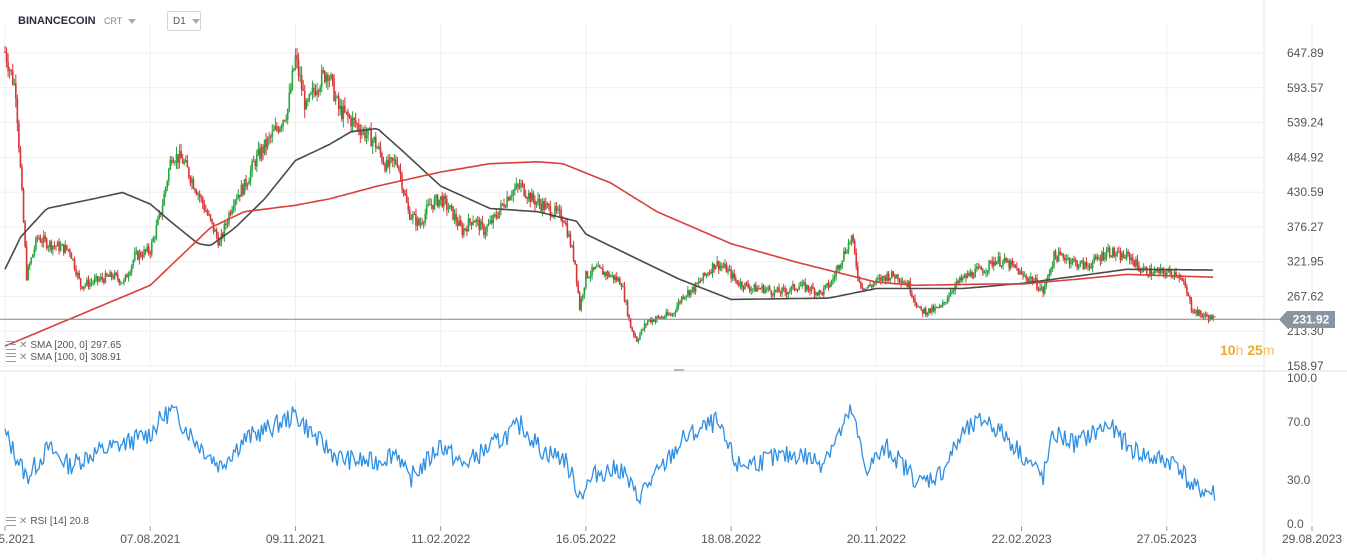 This screenshot has height=560, width=1347. I want to click on pane-separator, so click(673, 370).